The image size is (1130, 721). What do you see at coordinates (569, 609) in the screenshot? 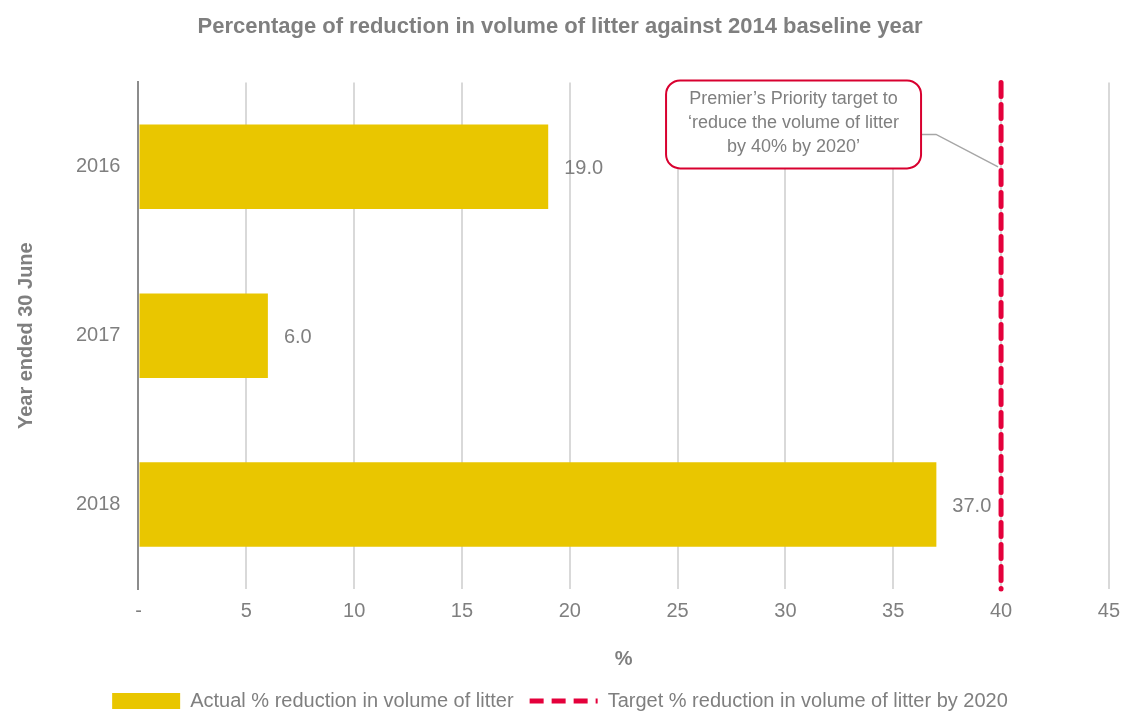
I see `x-tick-label: 20` at bounding box center [569, 609].